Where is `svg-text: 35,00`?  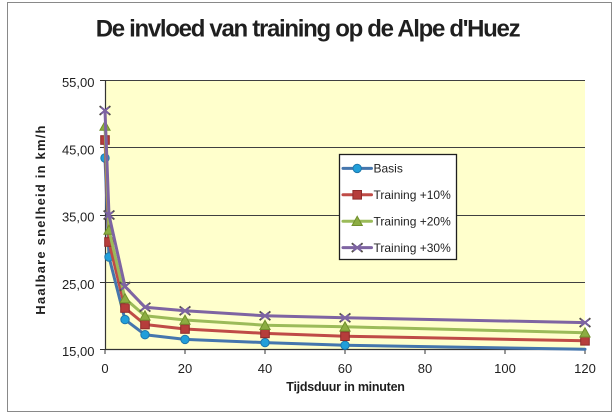 svg-text: 35,00 is located at coordinates (78, 217).